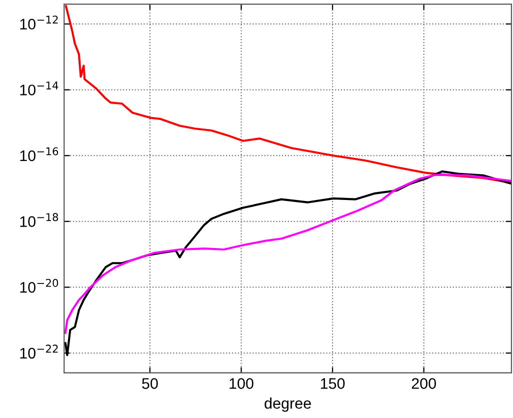 The image size is (513, 418). I want to click on x-tick-label: 200, so click(424, 383).